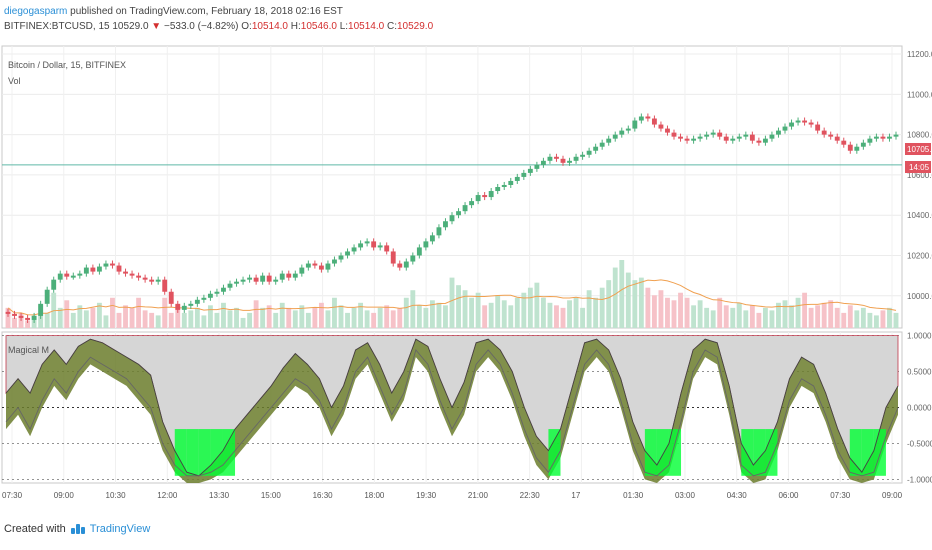 Image resolution: width=932 pixels, height=550 pixels. Describe the element at coordinates (391, 26) in the screenshot. I see `close-label: C:` at that location.